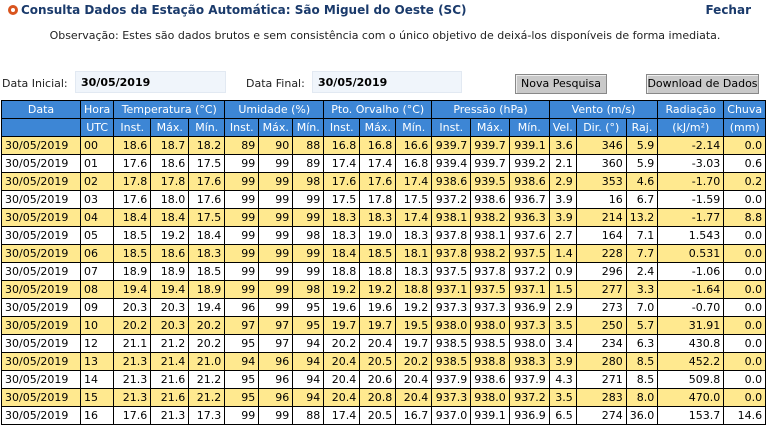  Describe the element at coordinates (601, 307) in the screenshot. I see `cell-vento-dir: 273` at that location.